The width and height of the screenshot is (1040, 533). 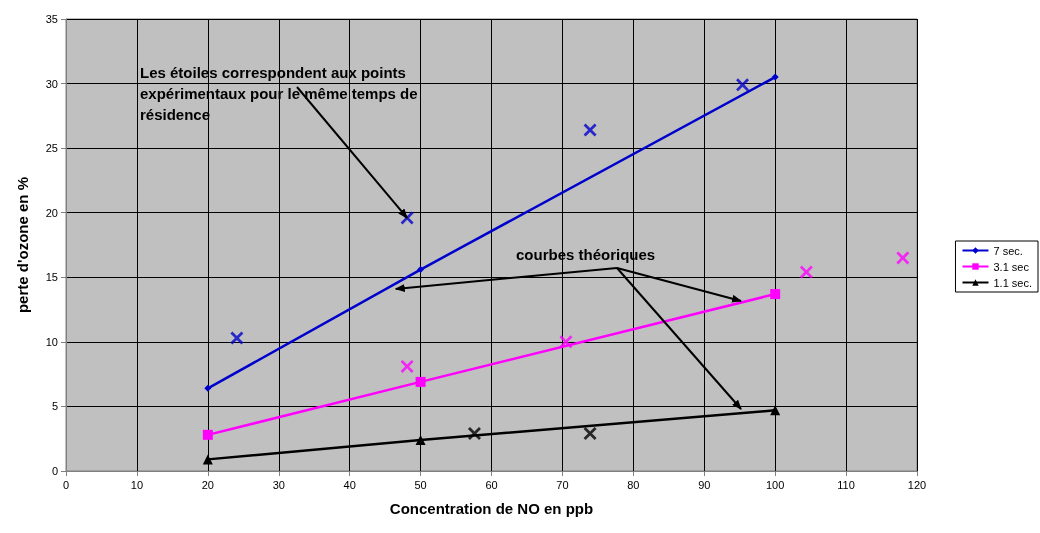 I want to click on x-tick-label: 50, so click(x=420, y=484).